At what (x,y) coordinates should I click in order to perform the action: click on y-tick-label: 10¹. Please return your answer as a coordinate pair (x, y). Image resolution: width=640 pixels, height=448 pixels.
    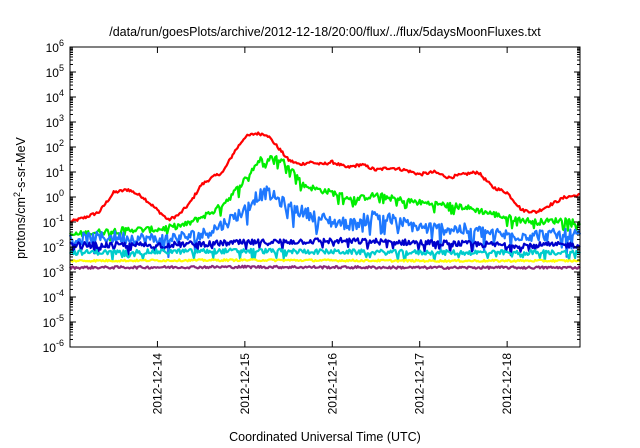
    Looking at the image, I should click on (55, 171).